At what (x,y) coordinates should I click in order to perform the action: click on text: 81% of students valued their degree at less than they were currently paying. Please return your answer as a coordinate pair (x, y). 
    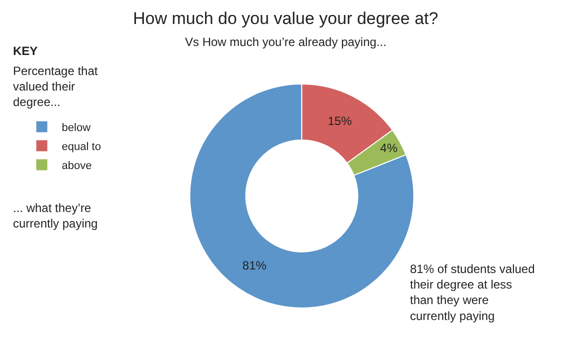
    Looking at the image, I should click on (472, 292).